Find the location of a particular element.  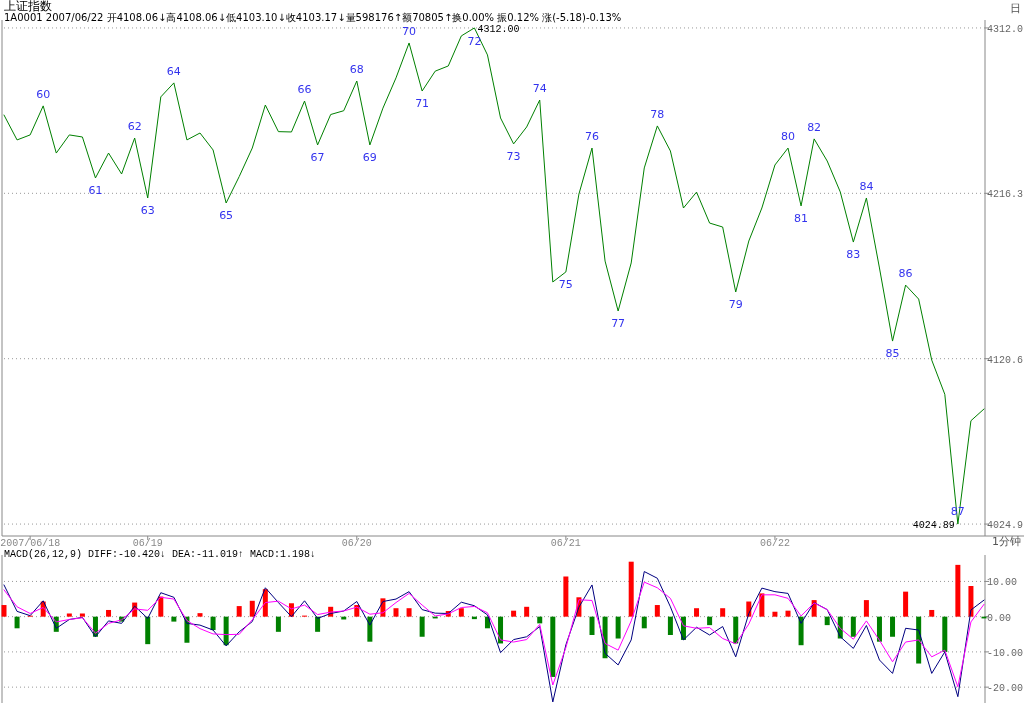

text: 日 is located at coordinates (1015, 8).